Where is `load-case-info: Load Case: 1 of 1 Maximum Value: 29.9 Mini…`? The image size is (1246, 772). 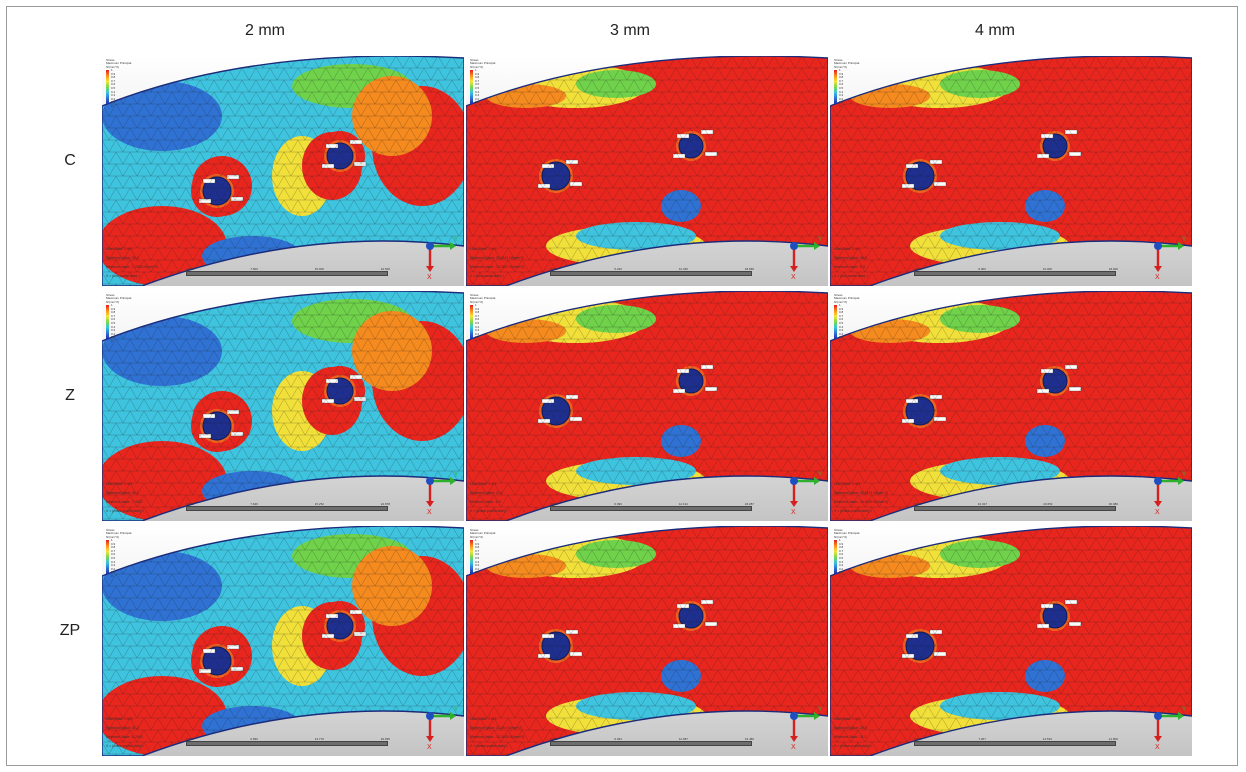 load-case-info: Load Case: 1 of 1 Maximum Value: 29.9 Mini… is located at coordinates (853, 732).